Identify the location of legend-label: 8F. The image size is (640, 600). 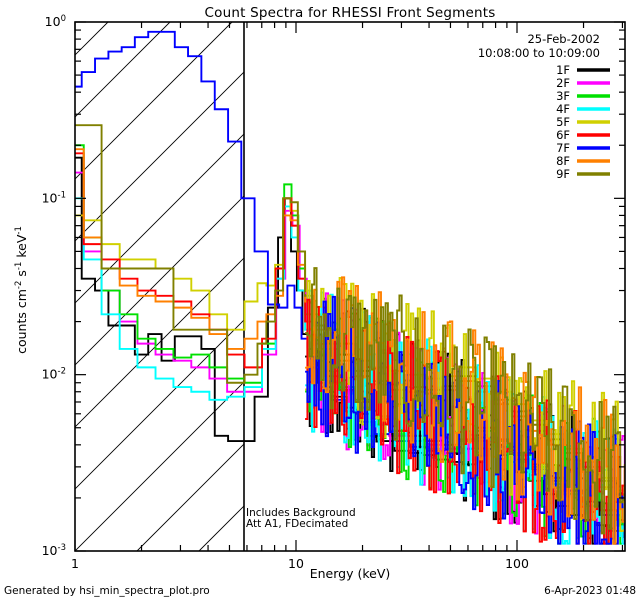
(563, 161).